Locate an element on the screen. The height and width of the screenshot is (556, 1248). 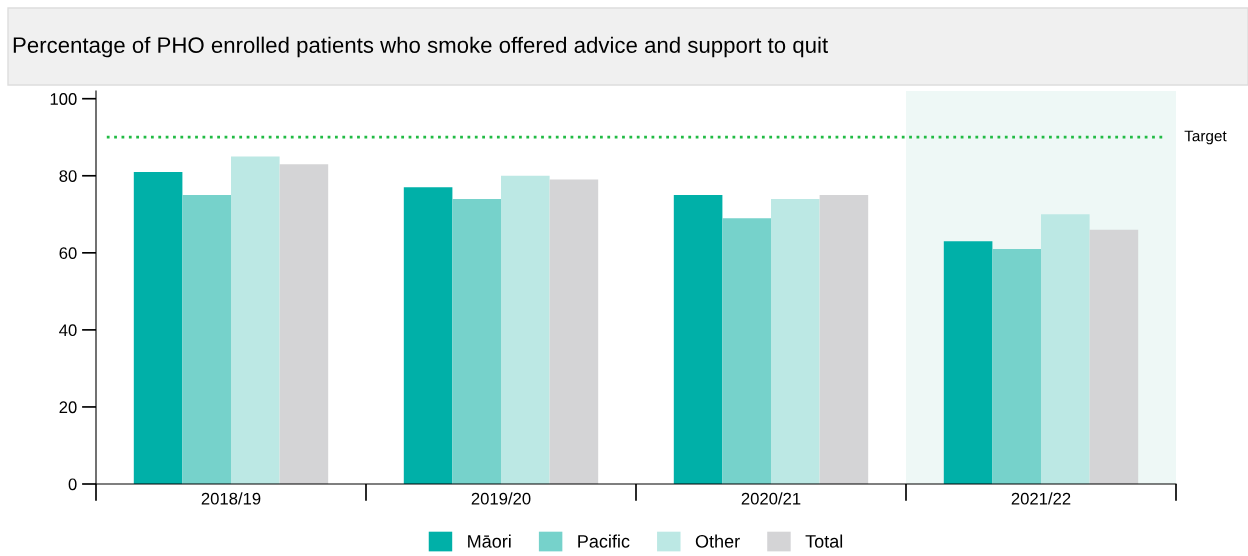
y-tick-label: 80 is located at coordinates (68, 176).